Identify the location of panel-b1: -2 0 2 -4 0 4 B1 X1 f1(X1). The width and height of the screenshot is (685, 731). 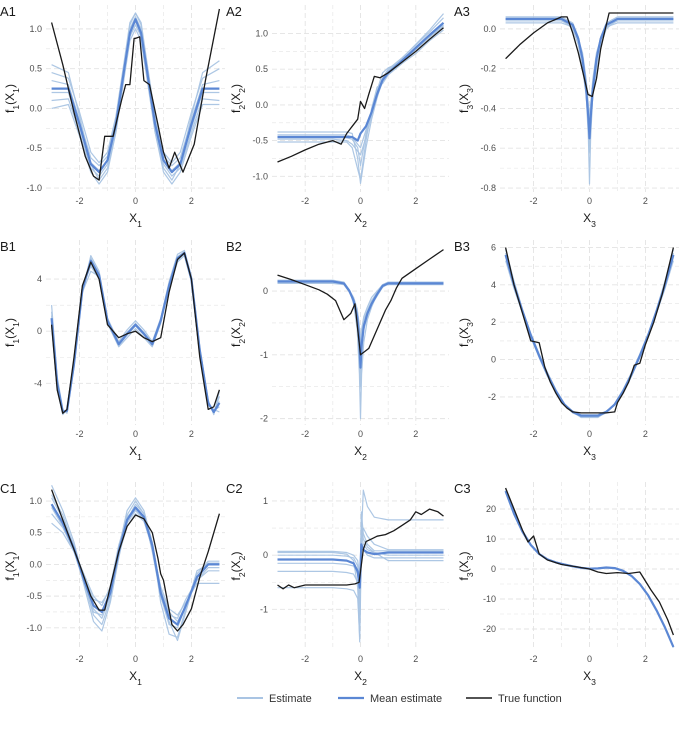
(112, 350).